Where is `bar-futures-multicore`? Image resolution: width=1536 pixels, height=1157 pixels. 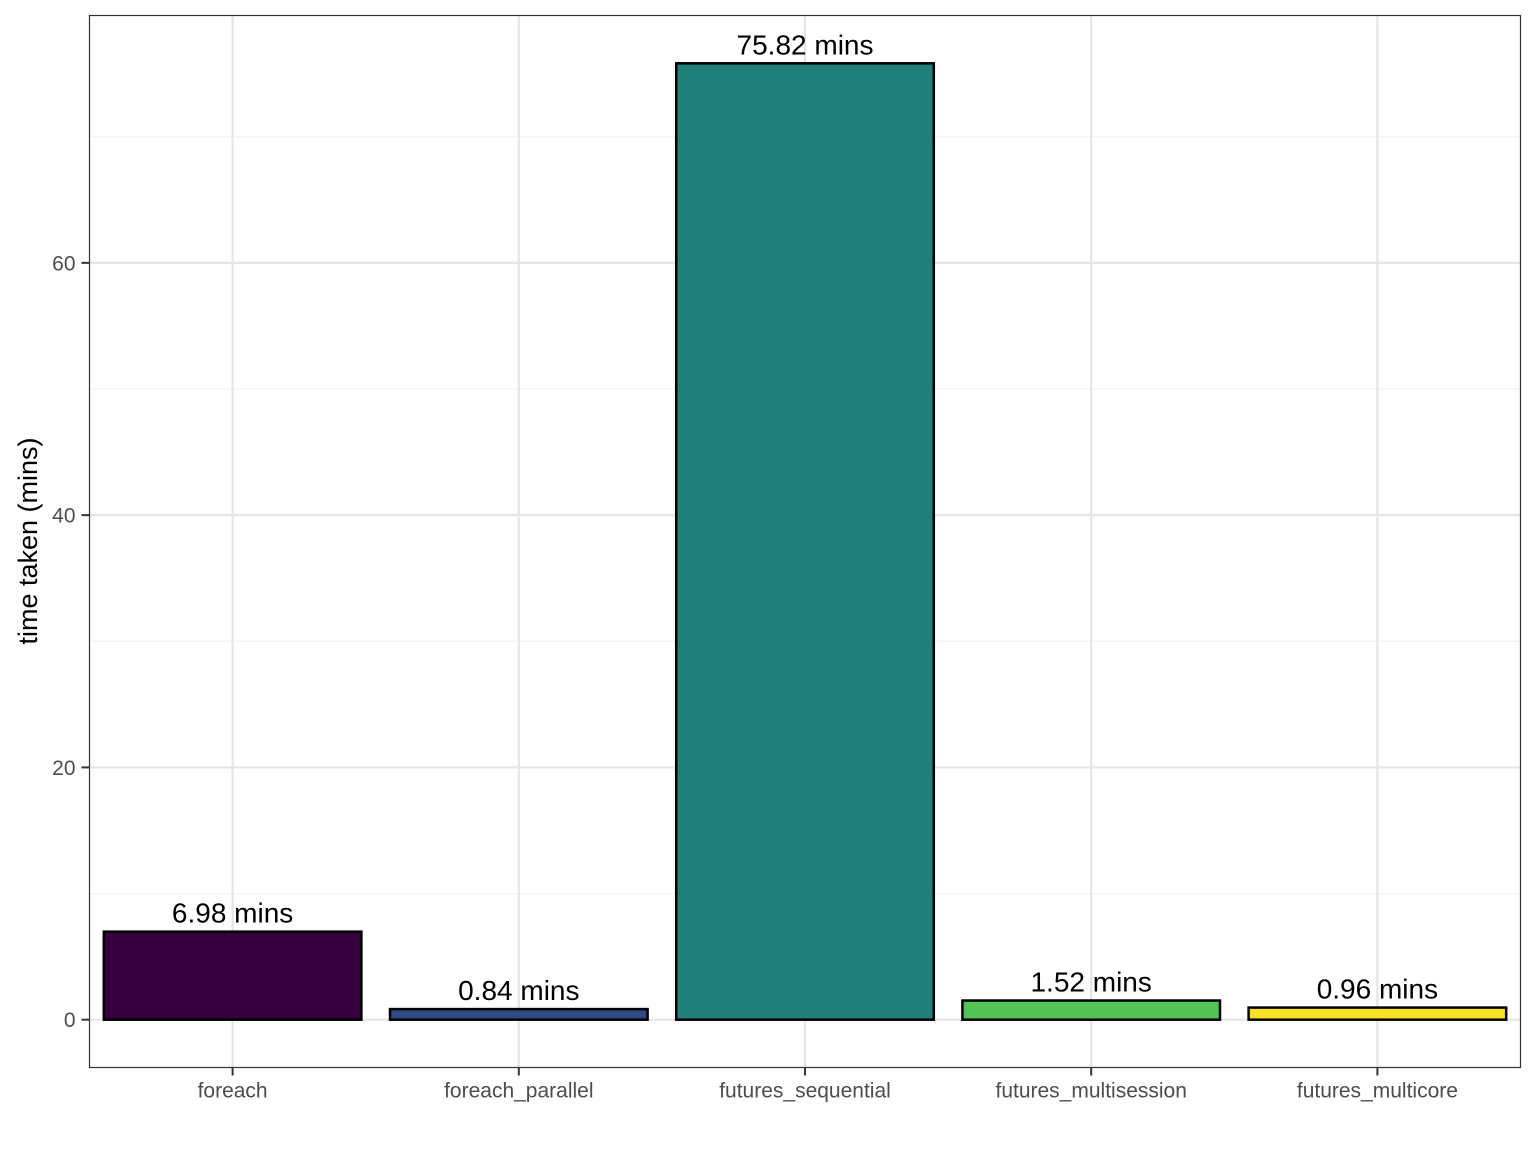
bar-futures-multicore is located at coordinates (1377, 1013).